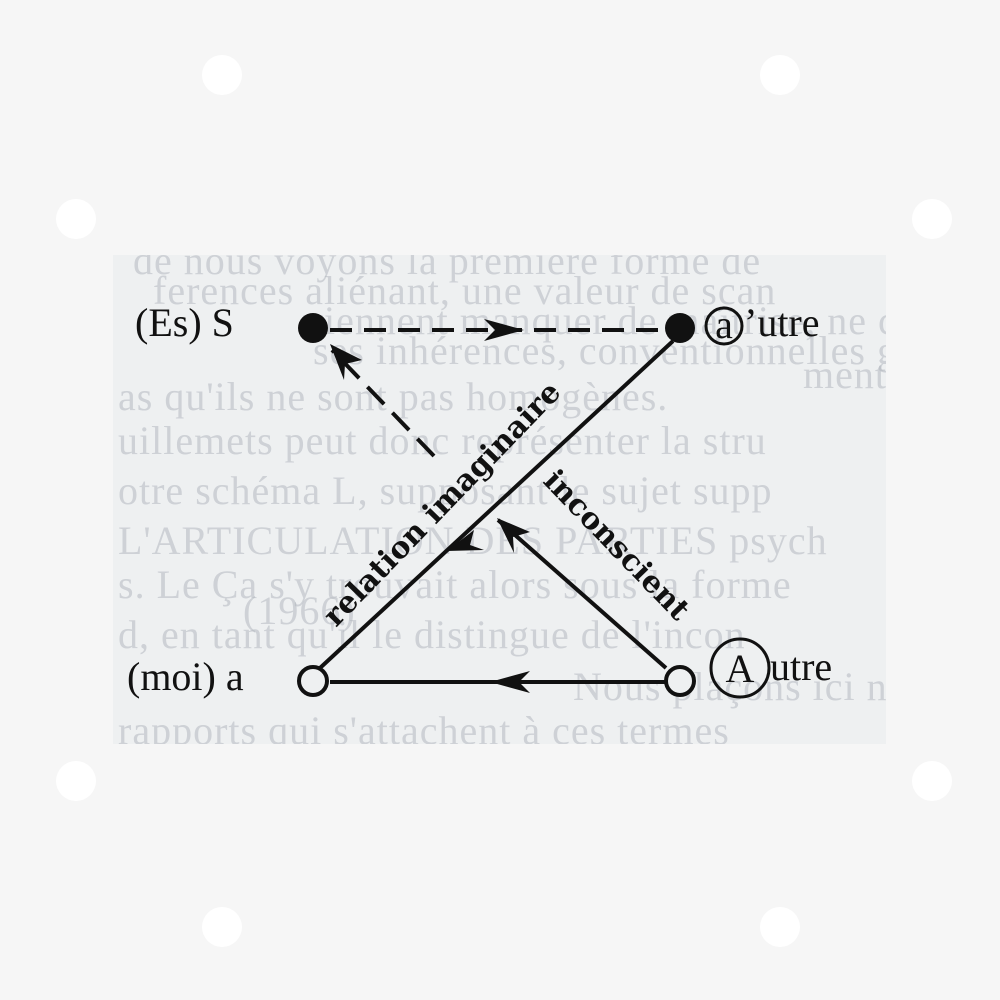 The height and width of the screenshot is (1000, 1000). I want to click on background-text-line: uillemets peut donc représenter la stru, so click(442, 440).